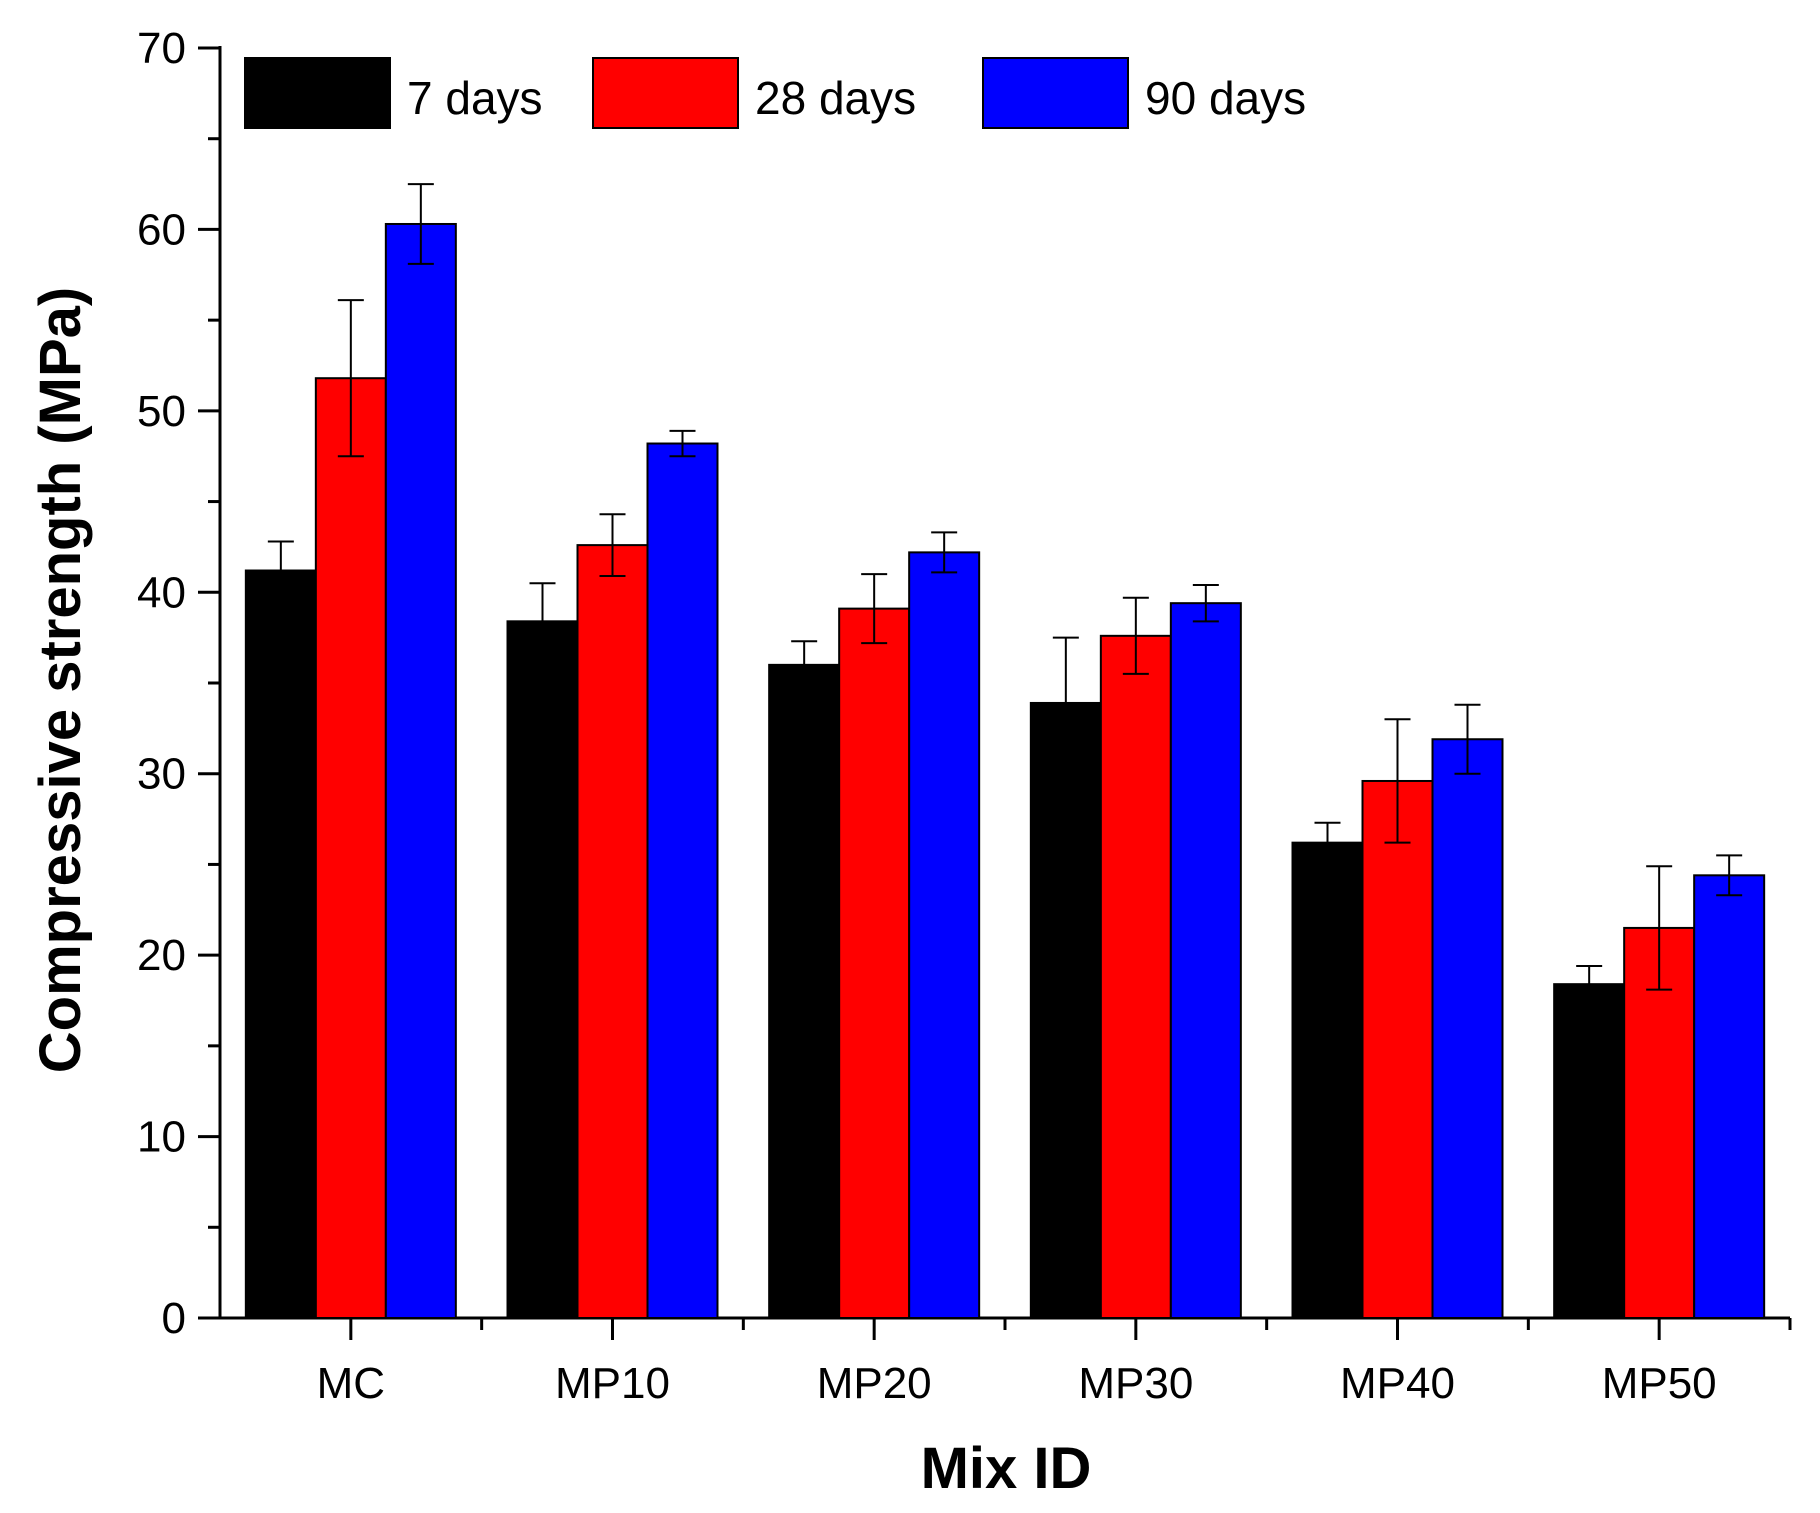 The width and height of the screenshot is (1820, 1513). Describe the element at coordinates (161, 592) in the screenshot. I see `y-tick-label: 40` at that location.